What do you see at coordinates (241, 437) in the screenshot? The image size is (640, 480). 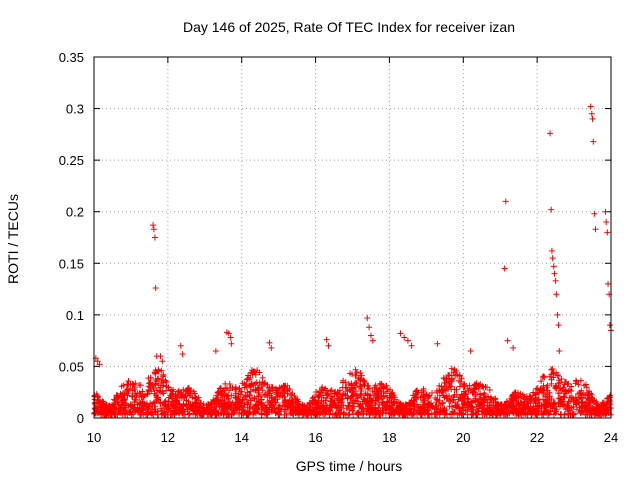 I see `x-tick-label: 14` at bounding box center [241, 437].